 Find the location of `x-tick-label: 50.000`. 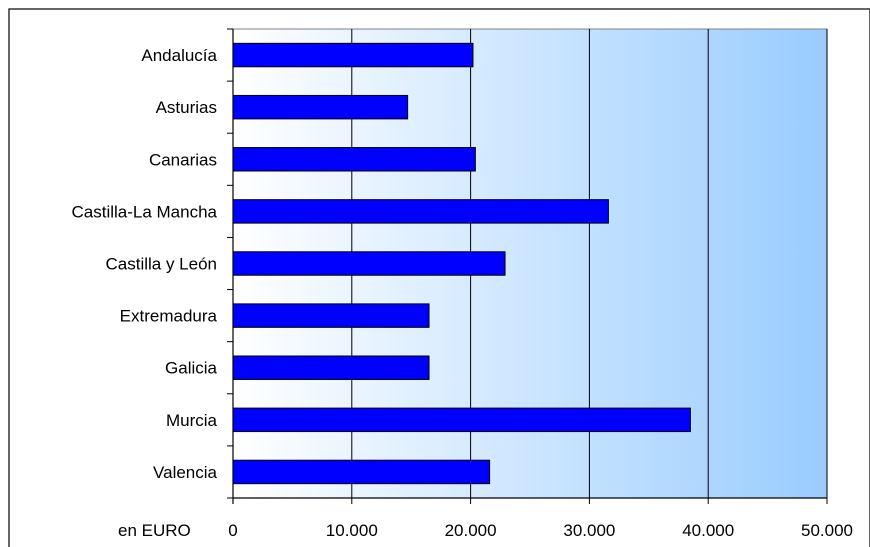

x-tick-label: 50.000 is located at coordinates (827, 530).